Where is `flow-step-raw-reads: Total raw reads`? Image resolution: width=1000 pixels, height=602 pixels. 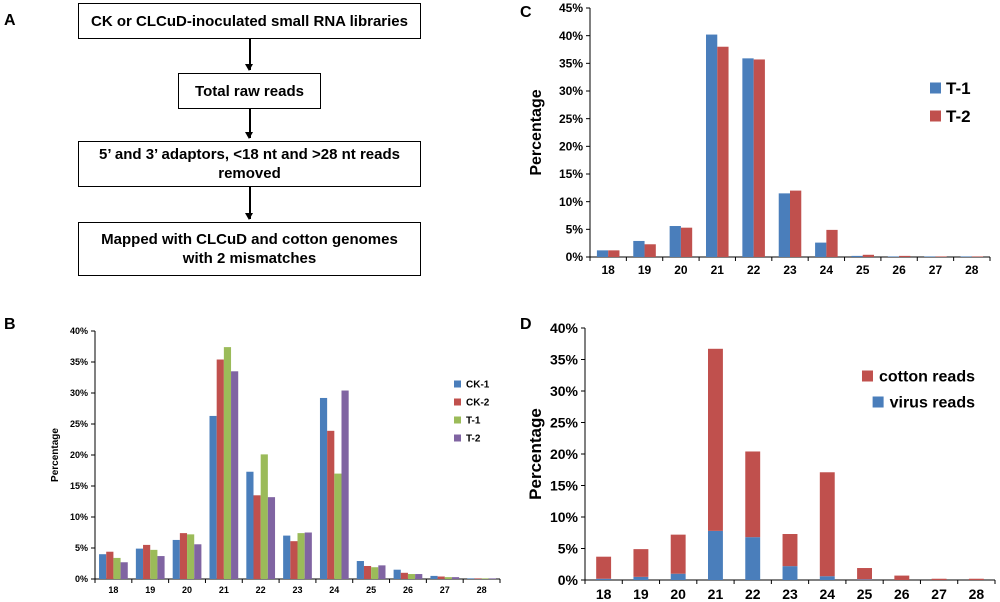 flow-step-raw-reads: Total raw reads is located at coordinates (249, 91).